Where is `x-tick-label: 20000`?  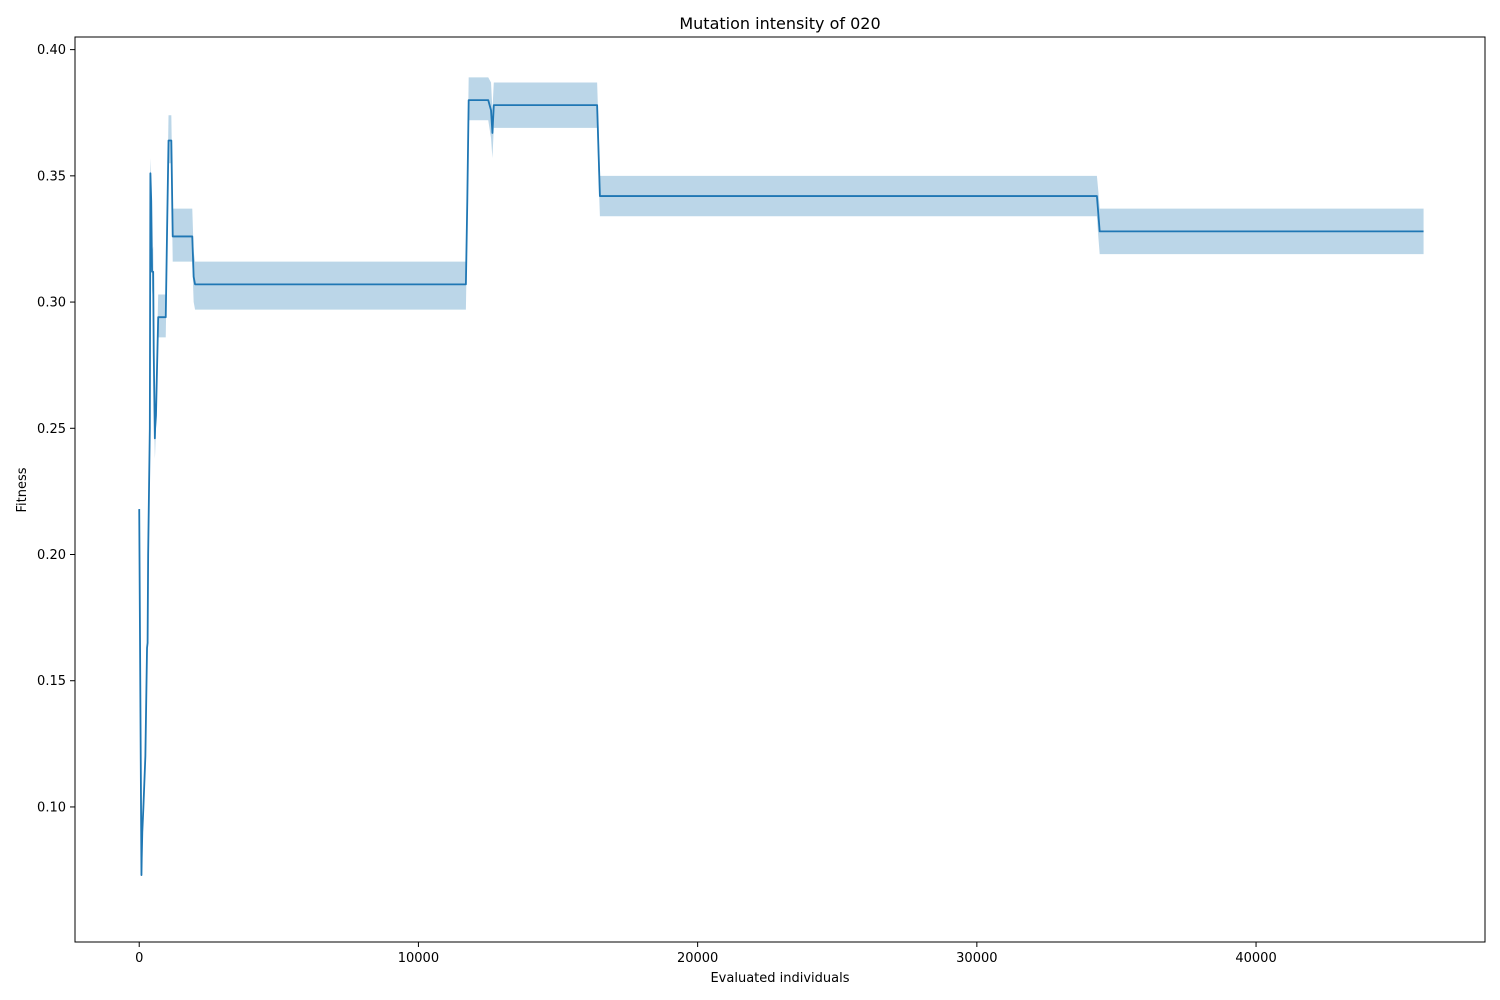 x-tick-label: 20000 is located at coordinates (697, 958).